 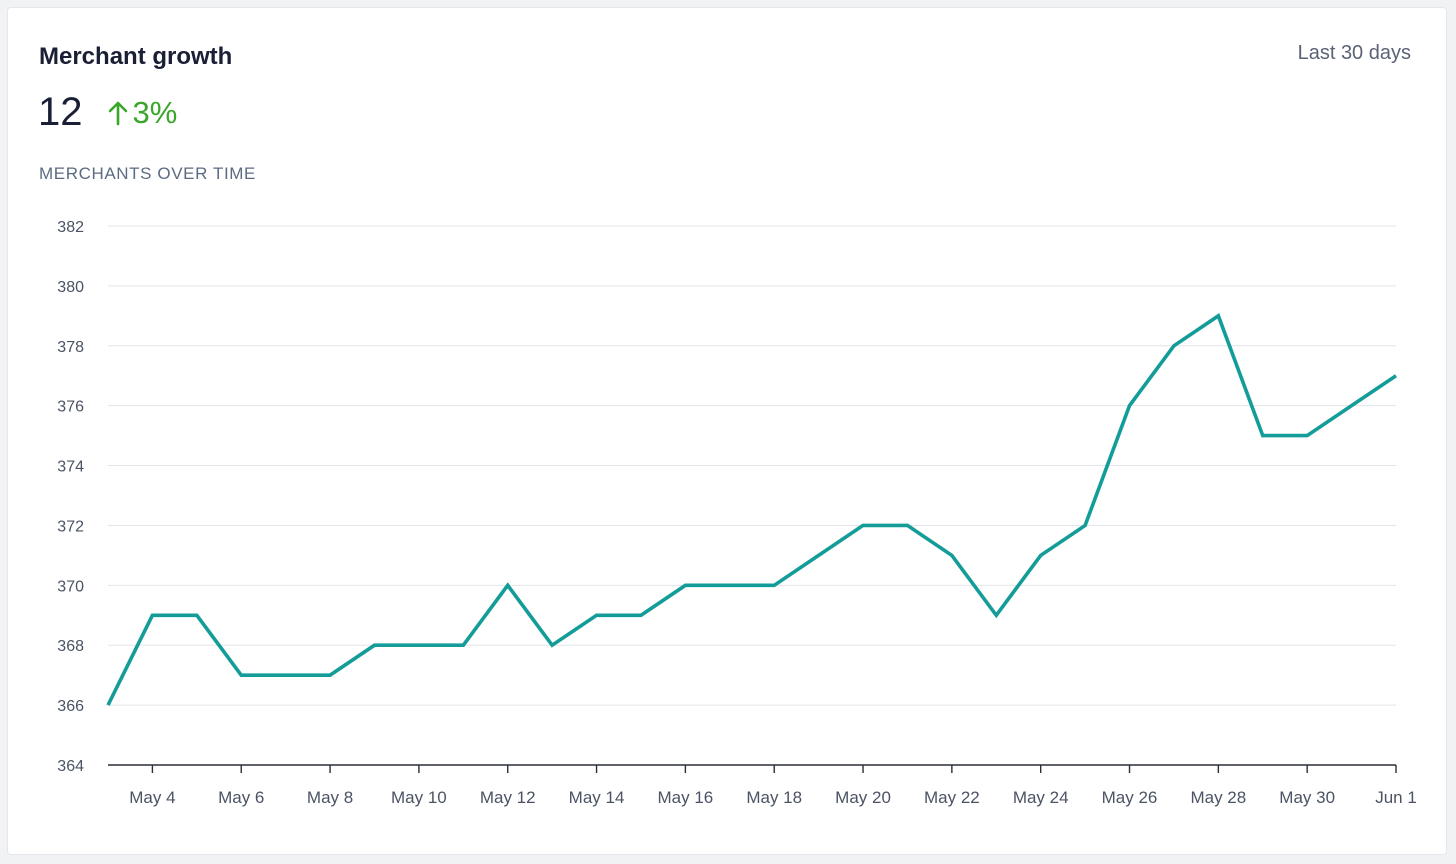 What do you see at coordinates (70, 227) in the screenshot?
I see `y-tick-label: 382` at bounding box center [70, 227].